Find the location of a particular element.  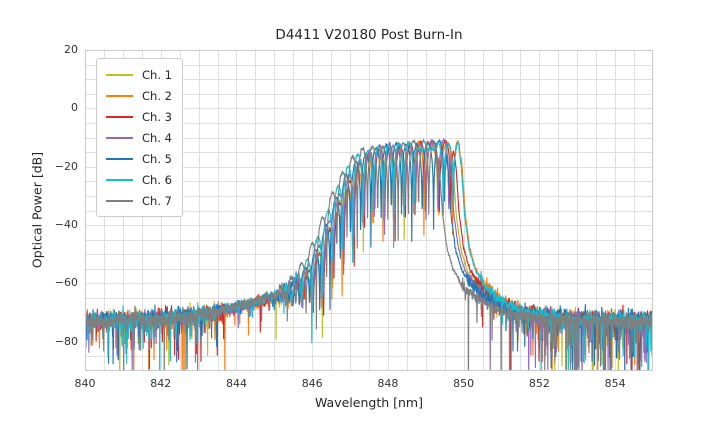

legend-label: Ch. 2 is located at coordinates (157, 95).